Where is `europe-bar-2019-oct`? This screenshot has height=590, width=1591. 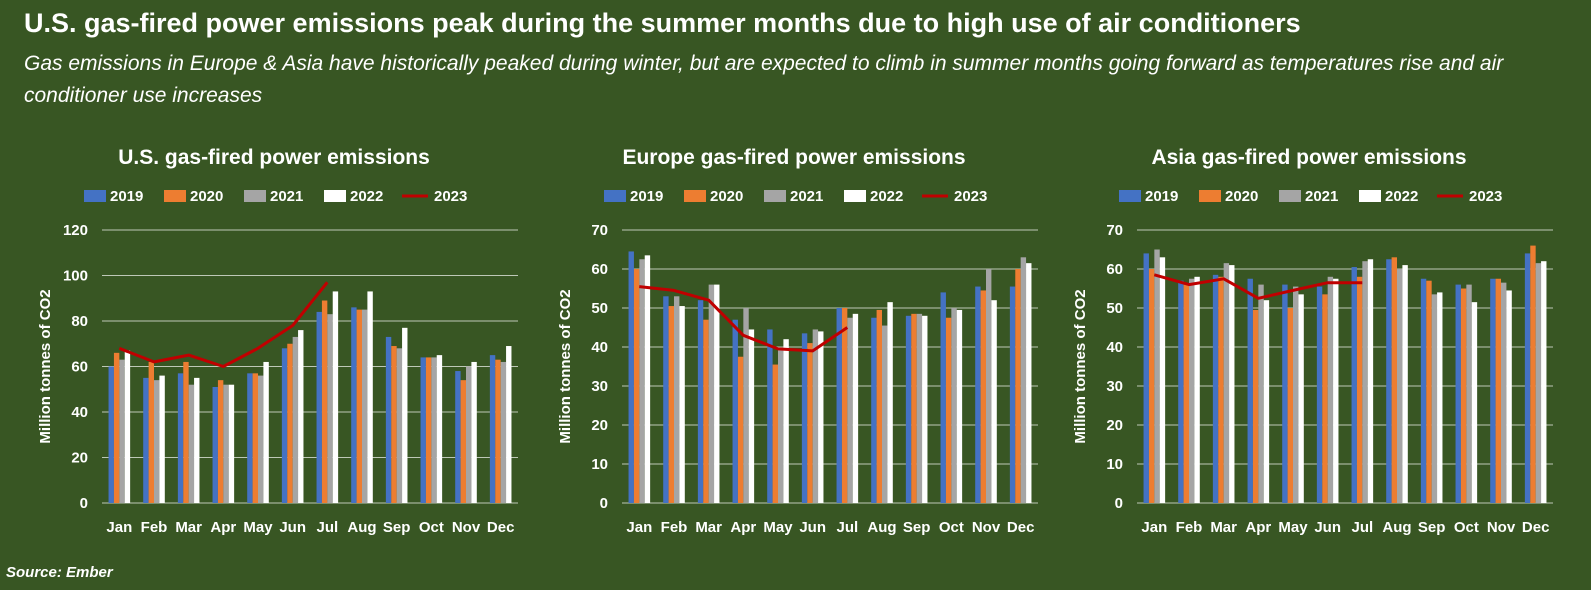 europe-bar-2019-oct is located at coordinates (943, 397).